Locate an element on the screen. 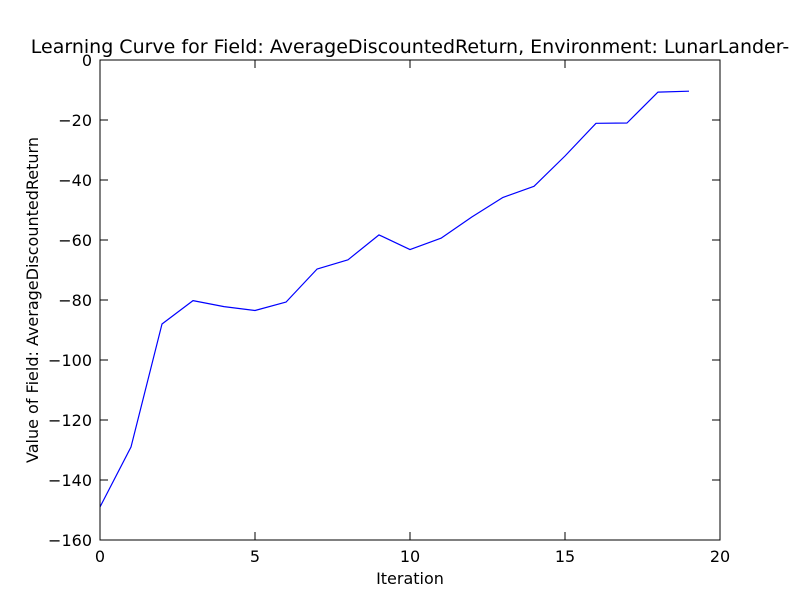  x-tick-label: 15 is located at coordinates (565, 556).